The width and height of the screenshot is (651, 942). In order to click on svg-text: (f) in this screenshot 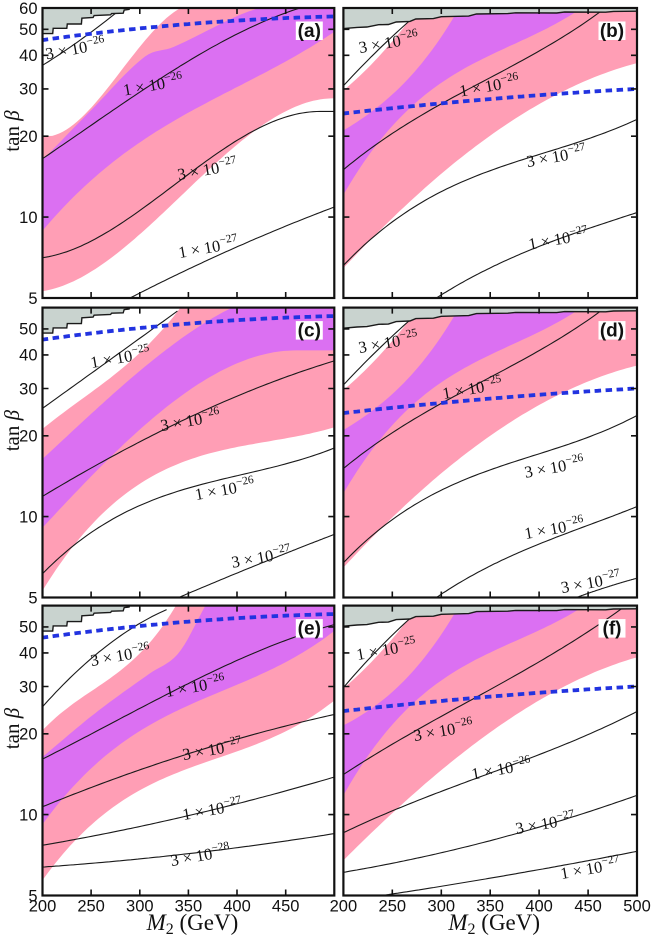, I will do `click(612, 629)`.